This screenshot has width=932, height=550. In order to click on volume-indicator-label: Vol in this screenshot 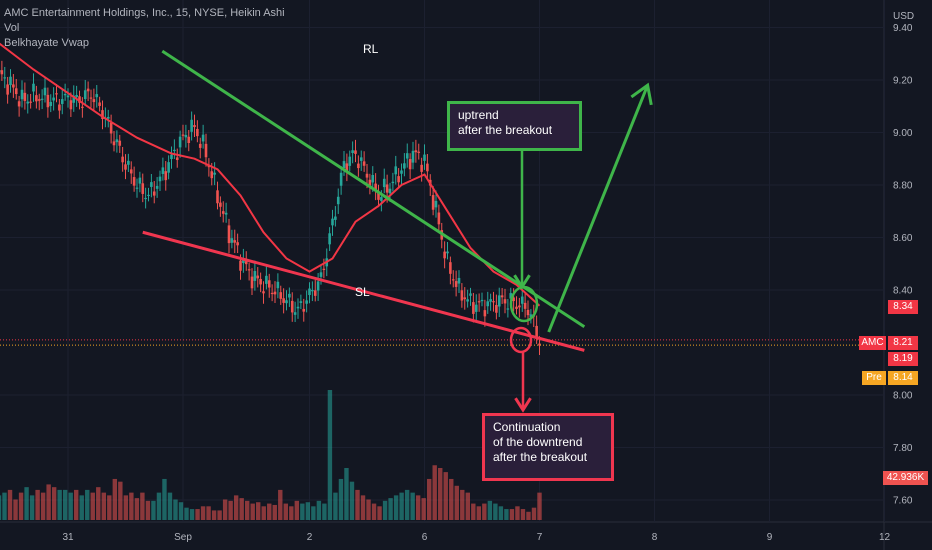, I will do `click(12, 28)`.